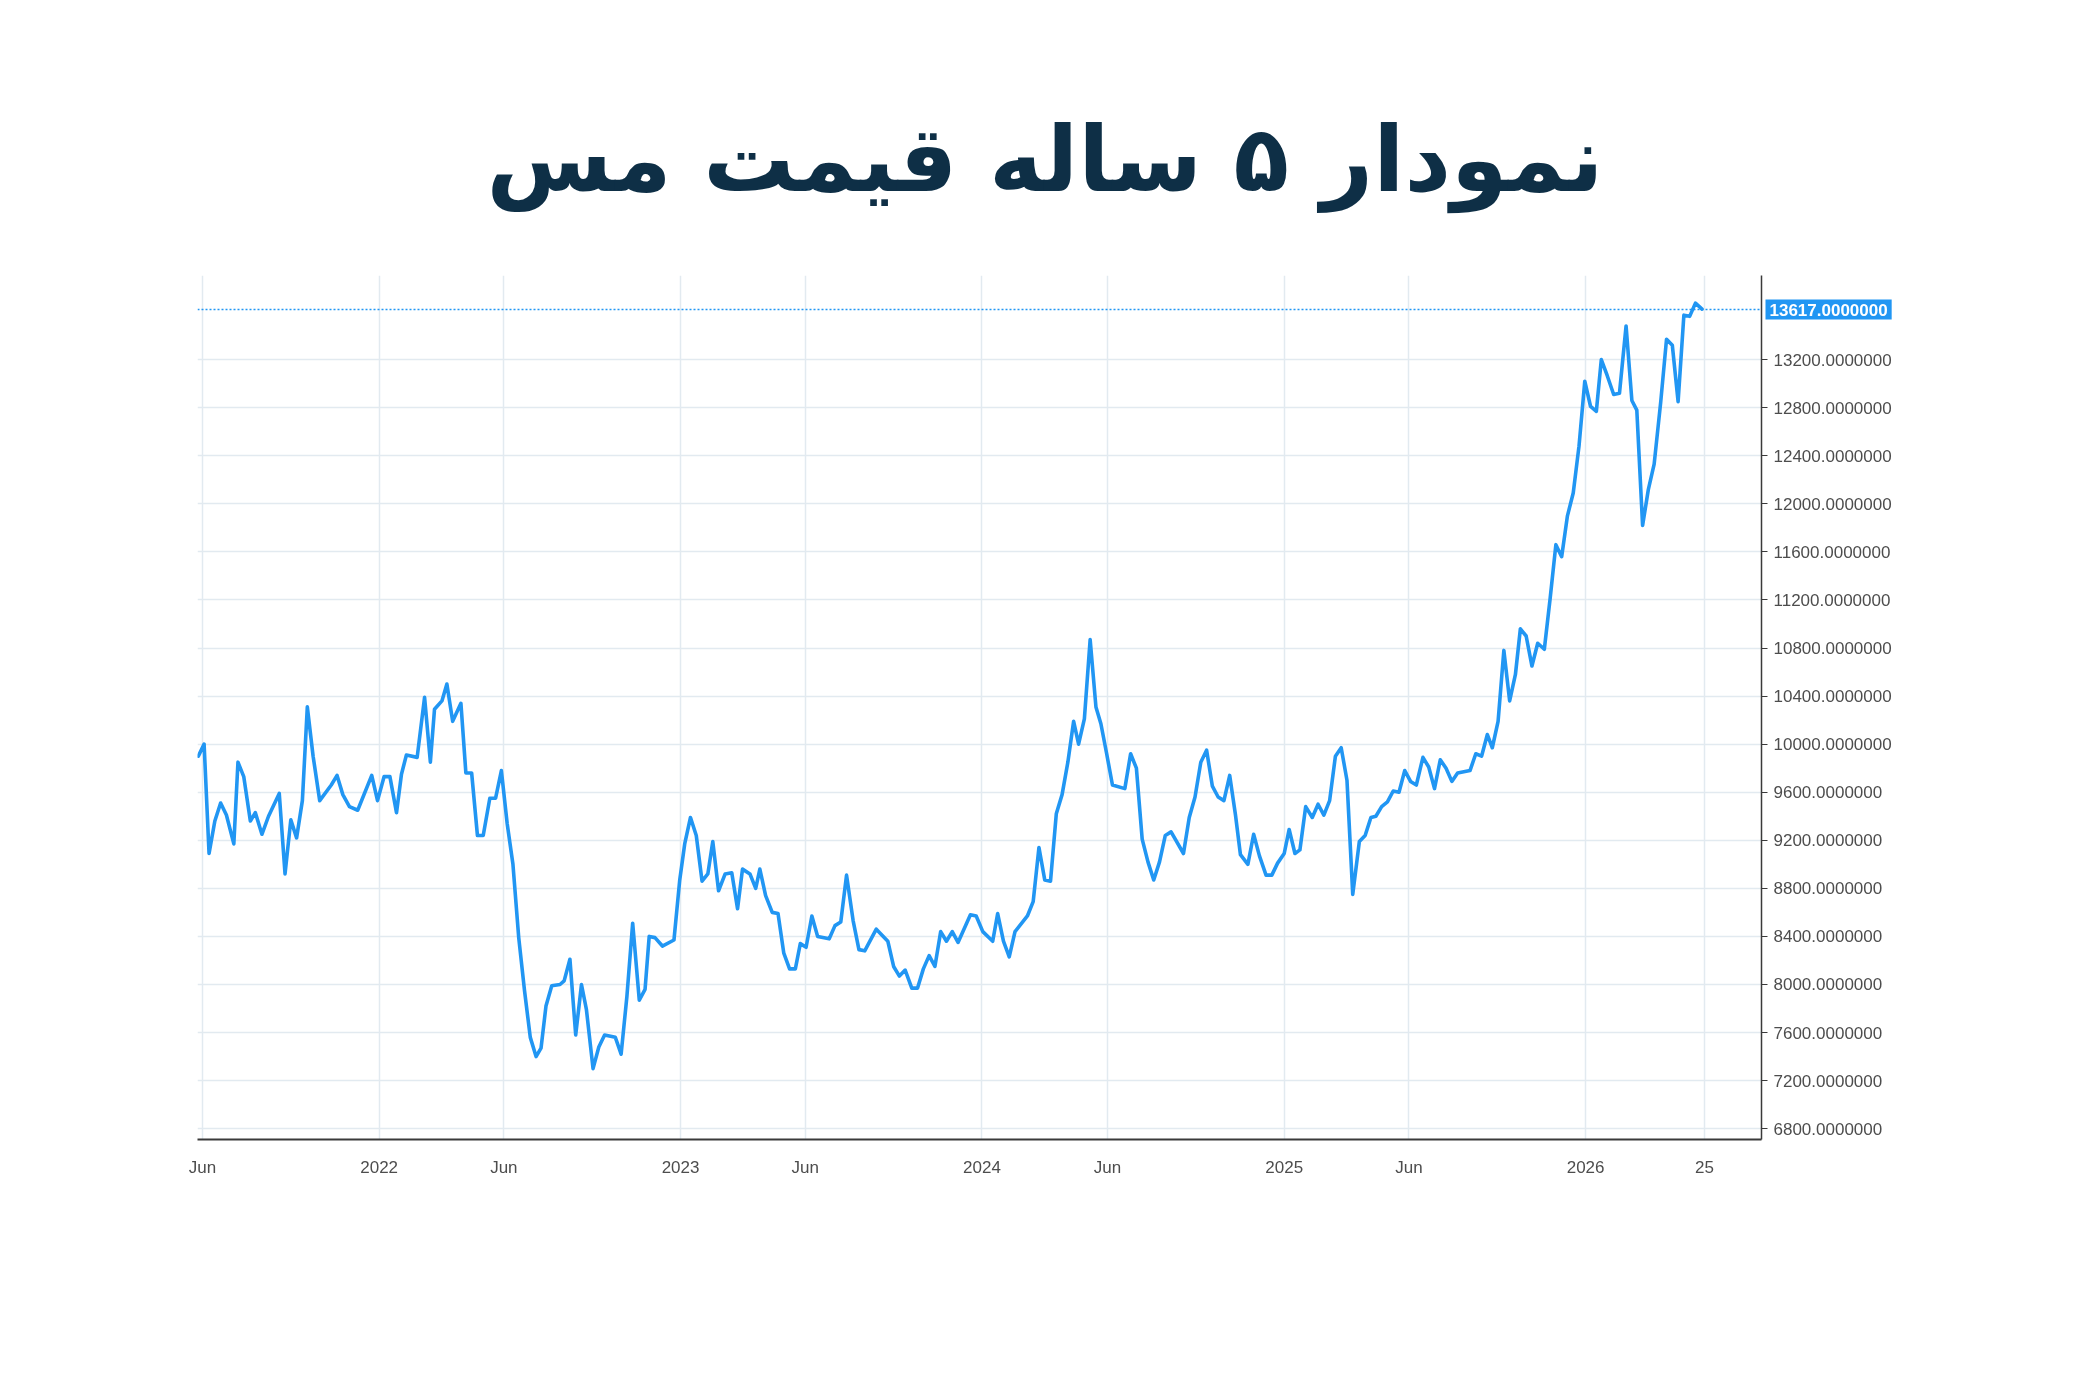  What do you see at coordinates (1045, 160) in the screenshot?
I see `chart-title: نمودار ۵ ساله قیمت مس` at bounding box center [1045, 160].